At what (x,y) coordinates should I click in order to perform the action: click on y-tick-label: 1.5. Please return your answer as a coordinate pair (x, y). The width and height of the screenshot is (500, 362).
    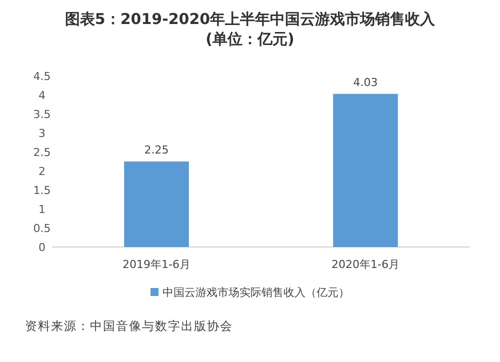
    Looking at the image, I should click on (42, 190).